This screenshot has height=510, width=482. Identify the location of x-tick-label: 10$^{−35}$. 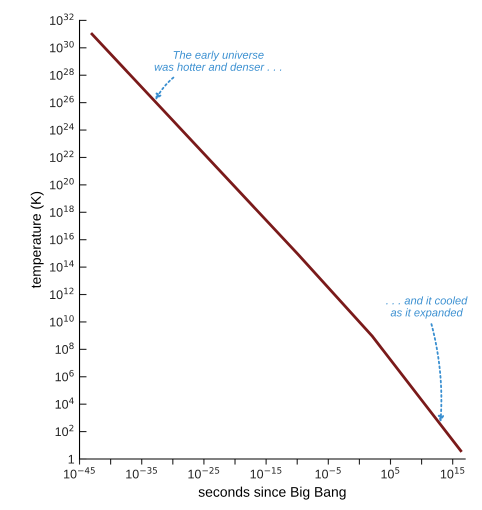
(142, 473).